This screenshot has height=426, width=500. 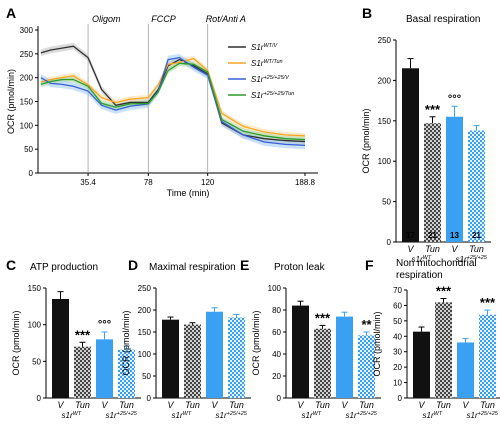 What do you see at coordinates (410, 235) in the screenshot?
I see `n-label: 17` at bounding box center [410, 235].